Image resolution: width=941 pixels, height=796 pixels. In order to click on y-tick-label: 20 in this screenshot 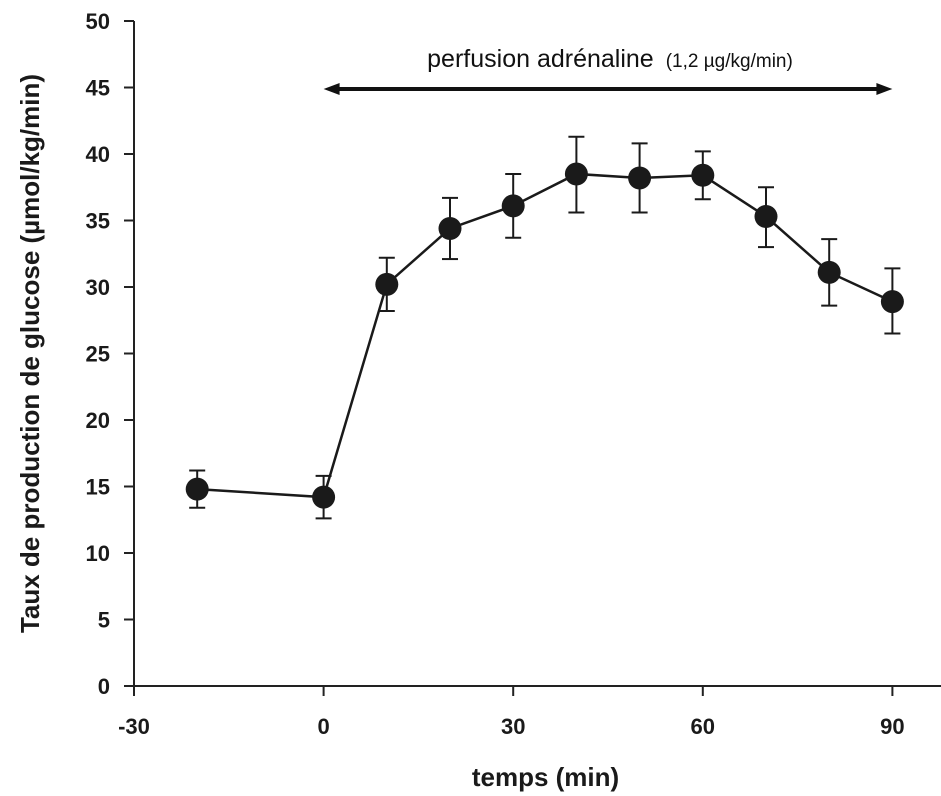, I will do `click(98, 420)`.